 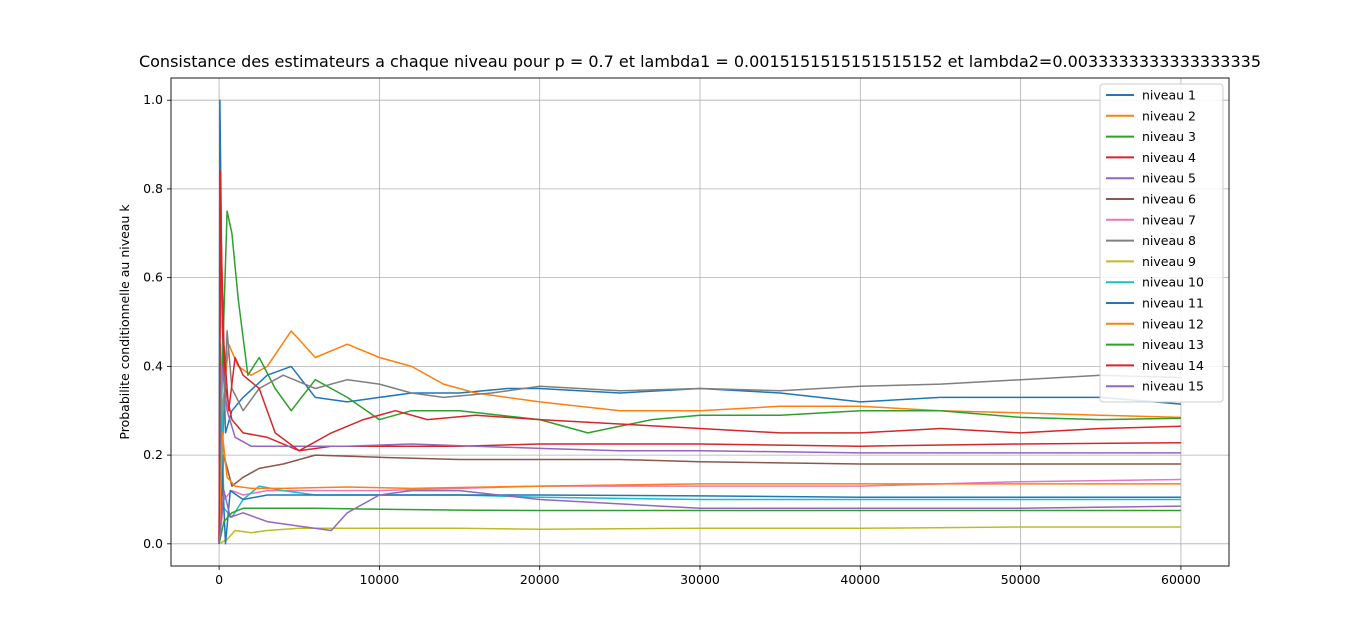 I want to click on legend-label: niveau 10, so click(x=1173, y=282).